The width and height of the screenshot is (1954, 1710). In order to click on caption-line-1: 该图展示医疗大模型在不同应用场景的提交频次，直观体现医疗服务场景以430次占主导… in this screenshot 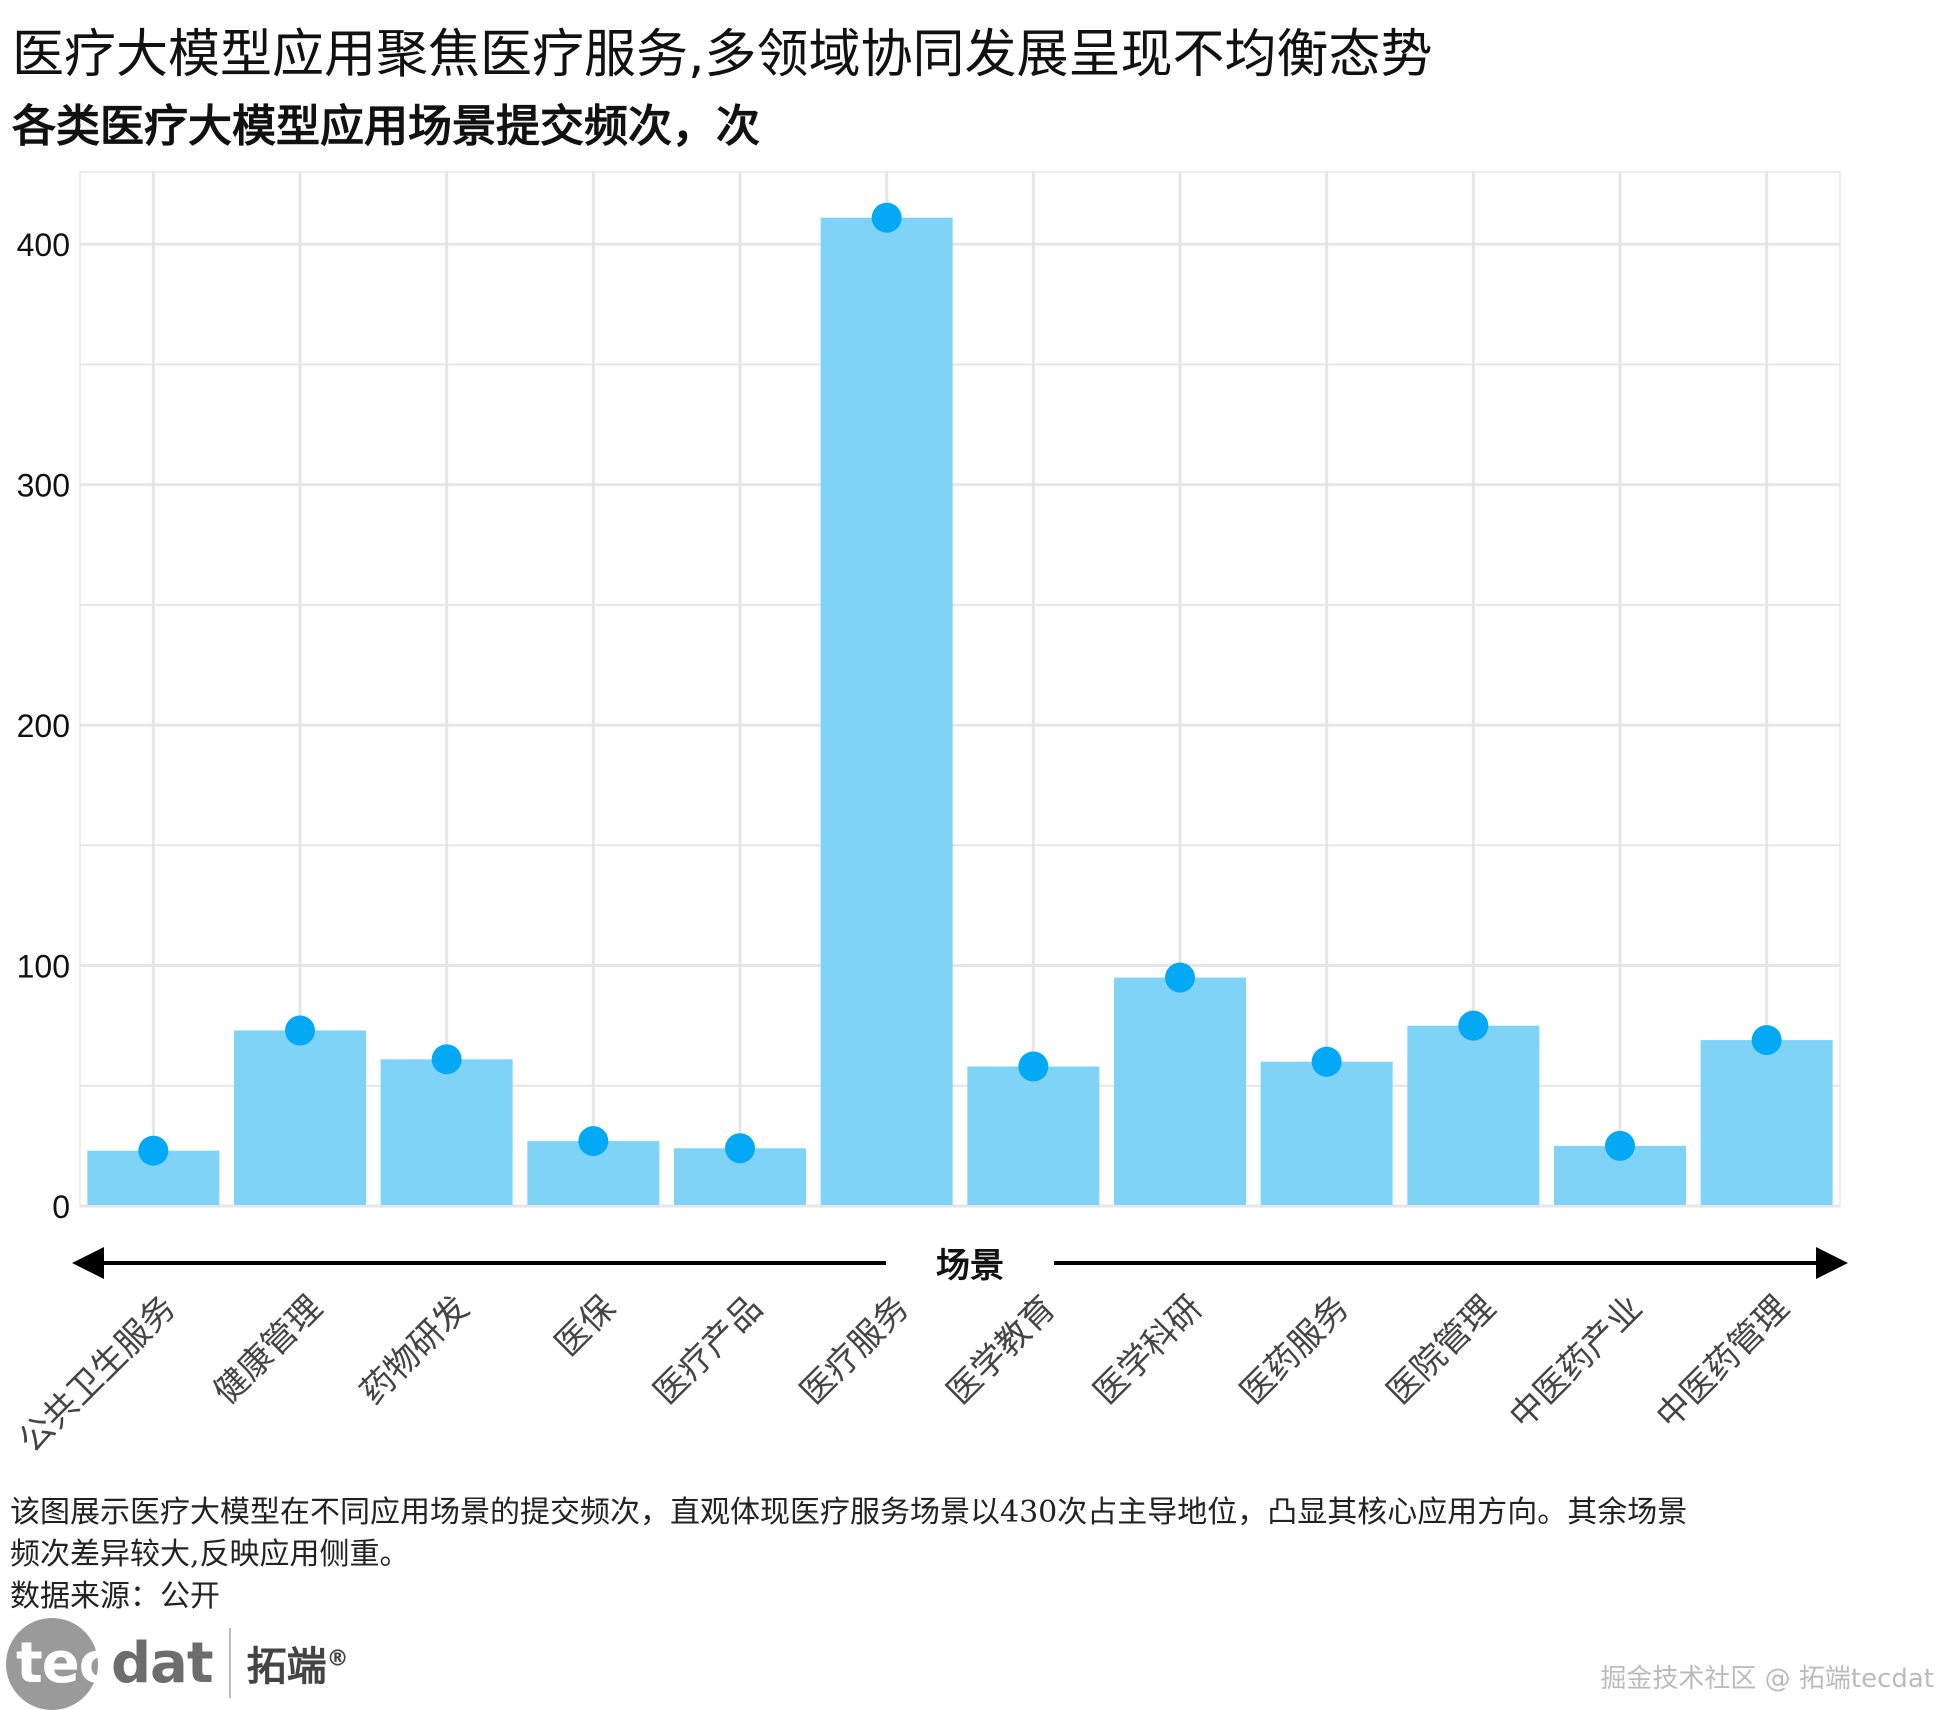, I will do `click(849, 1512)`.